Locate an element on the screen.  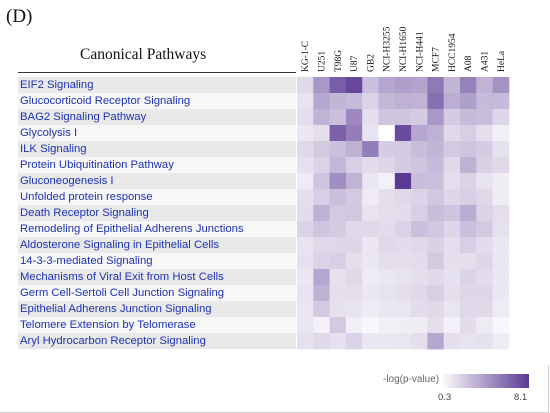
pathway-label: EIF2 Signaling is located at coordinates (157, 85).